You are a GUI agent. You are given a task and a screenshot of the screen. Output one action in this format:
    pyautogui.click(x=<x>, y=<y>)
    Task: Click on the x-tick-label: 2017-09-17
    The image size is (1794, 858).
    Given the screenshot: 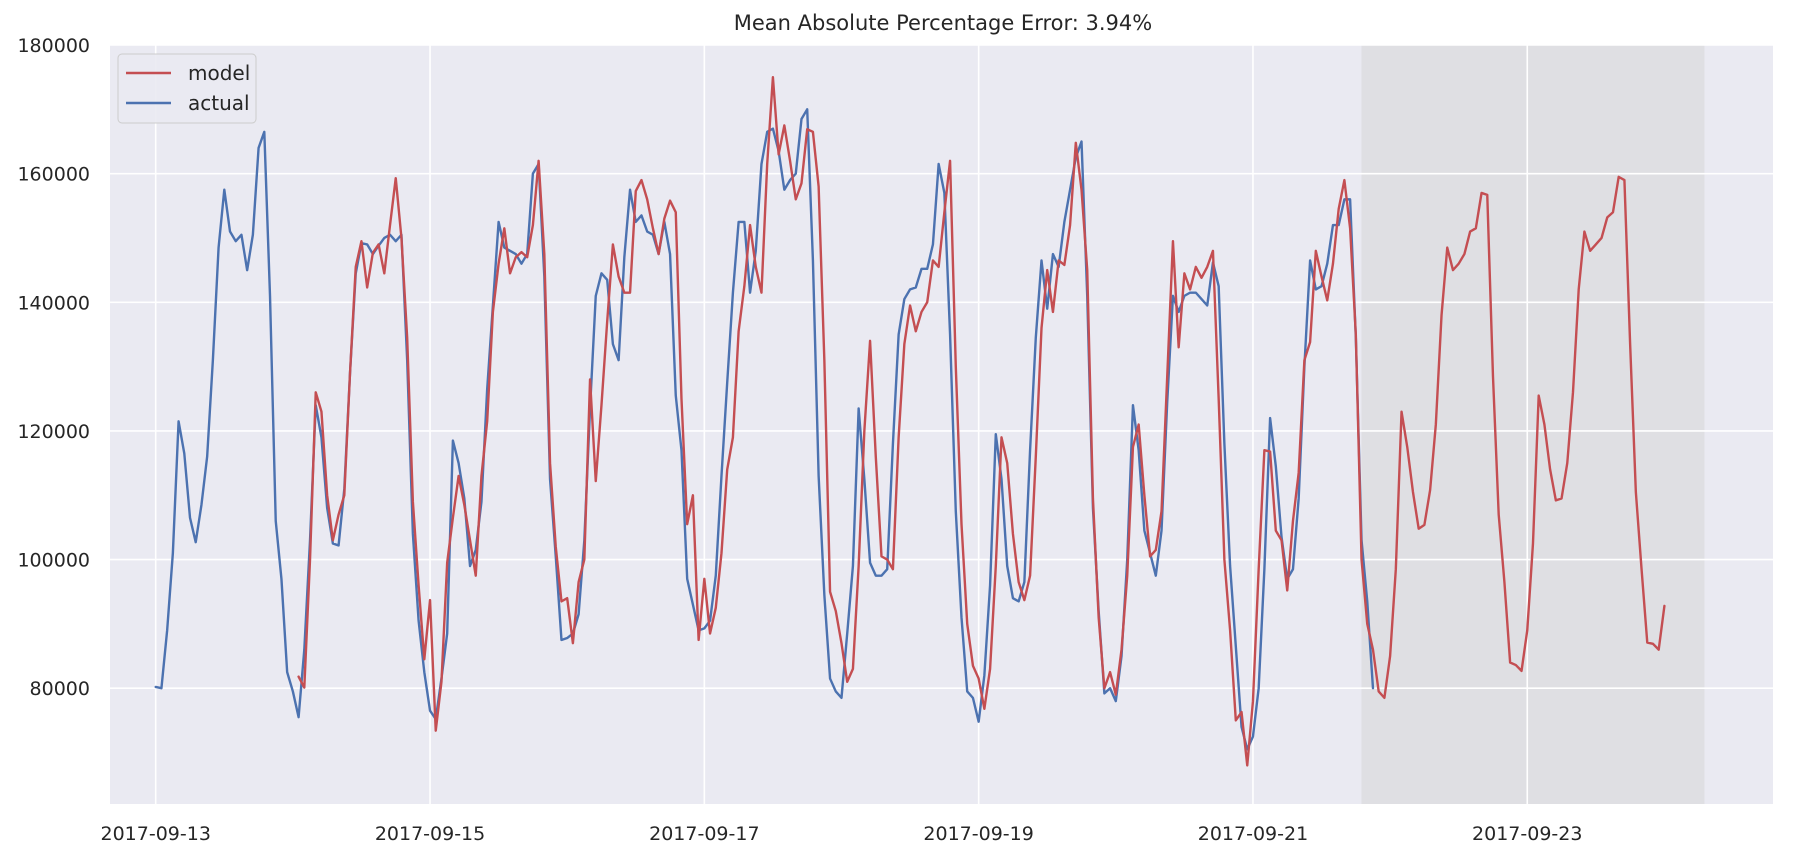 What is the action you would take?
    pyautogui.click(x=704, y=834)
    